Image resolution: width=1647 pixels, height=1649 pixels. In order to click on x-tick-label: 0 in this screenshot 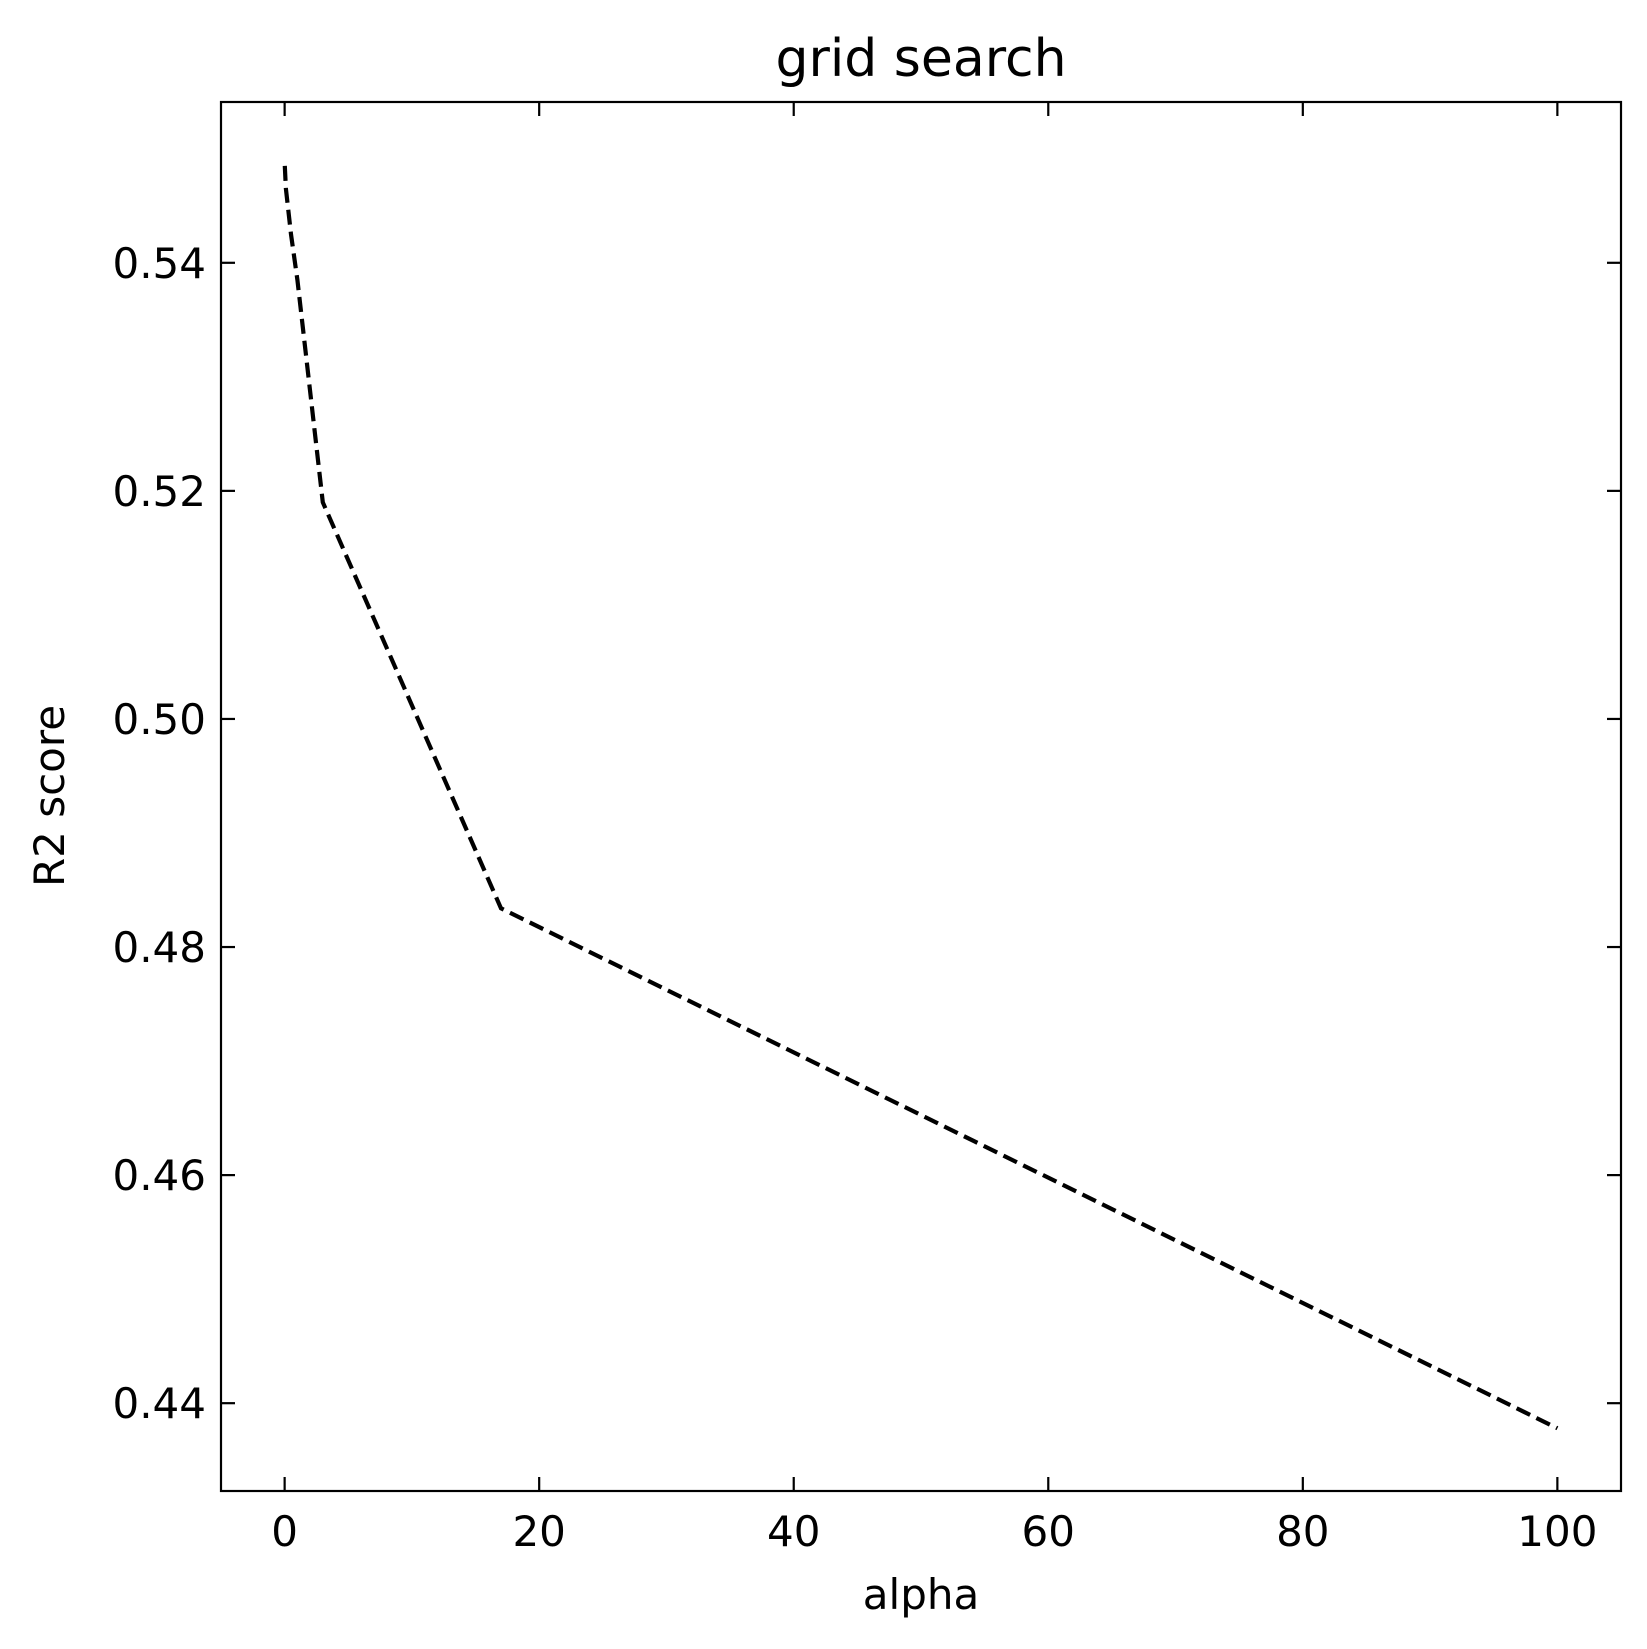, I will do `click(284, 1531)`.